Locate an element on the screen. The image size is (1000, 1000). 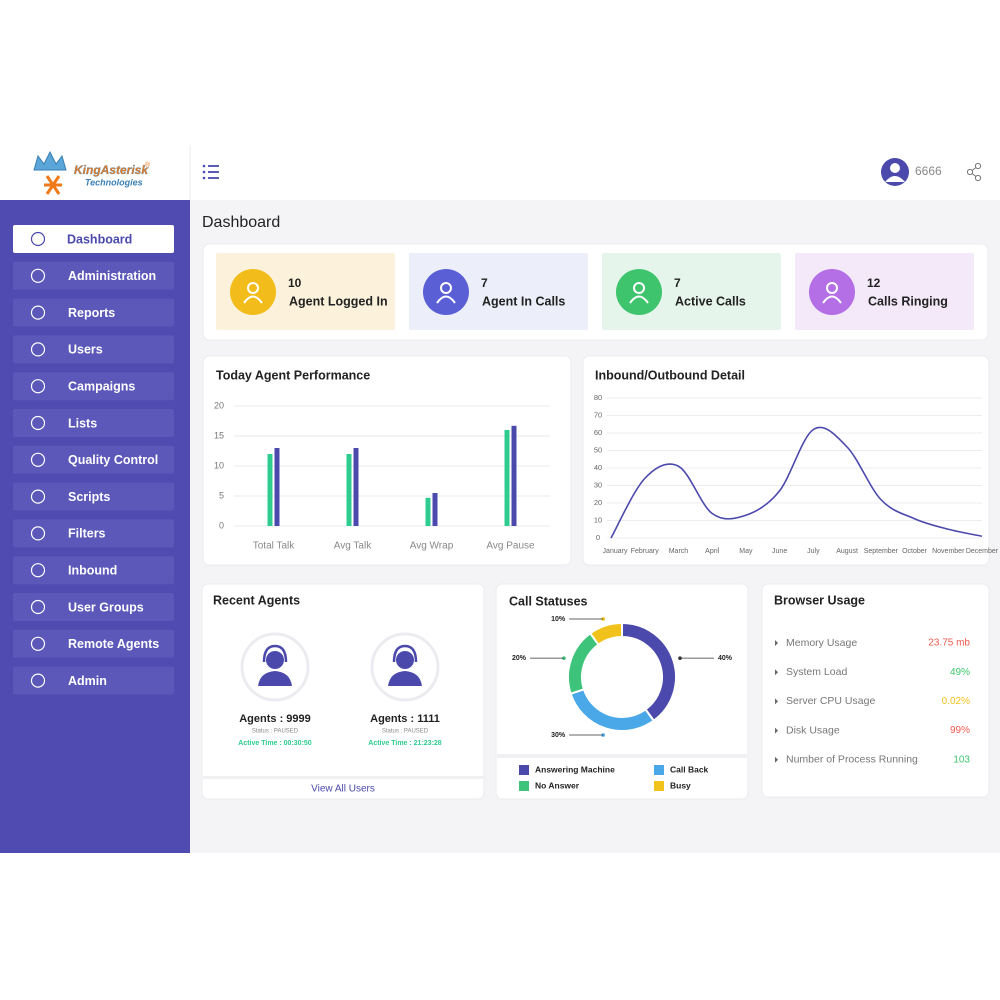
nav-label: Reports is located at coordinates (91, 313).